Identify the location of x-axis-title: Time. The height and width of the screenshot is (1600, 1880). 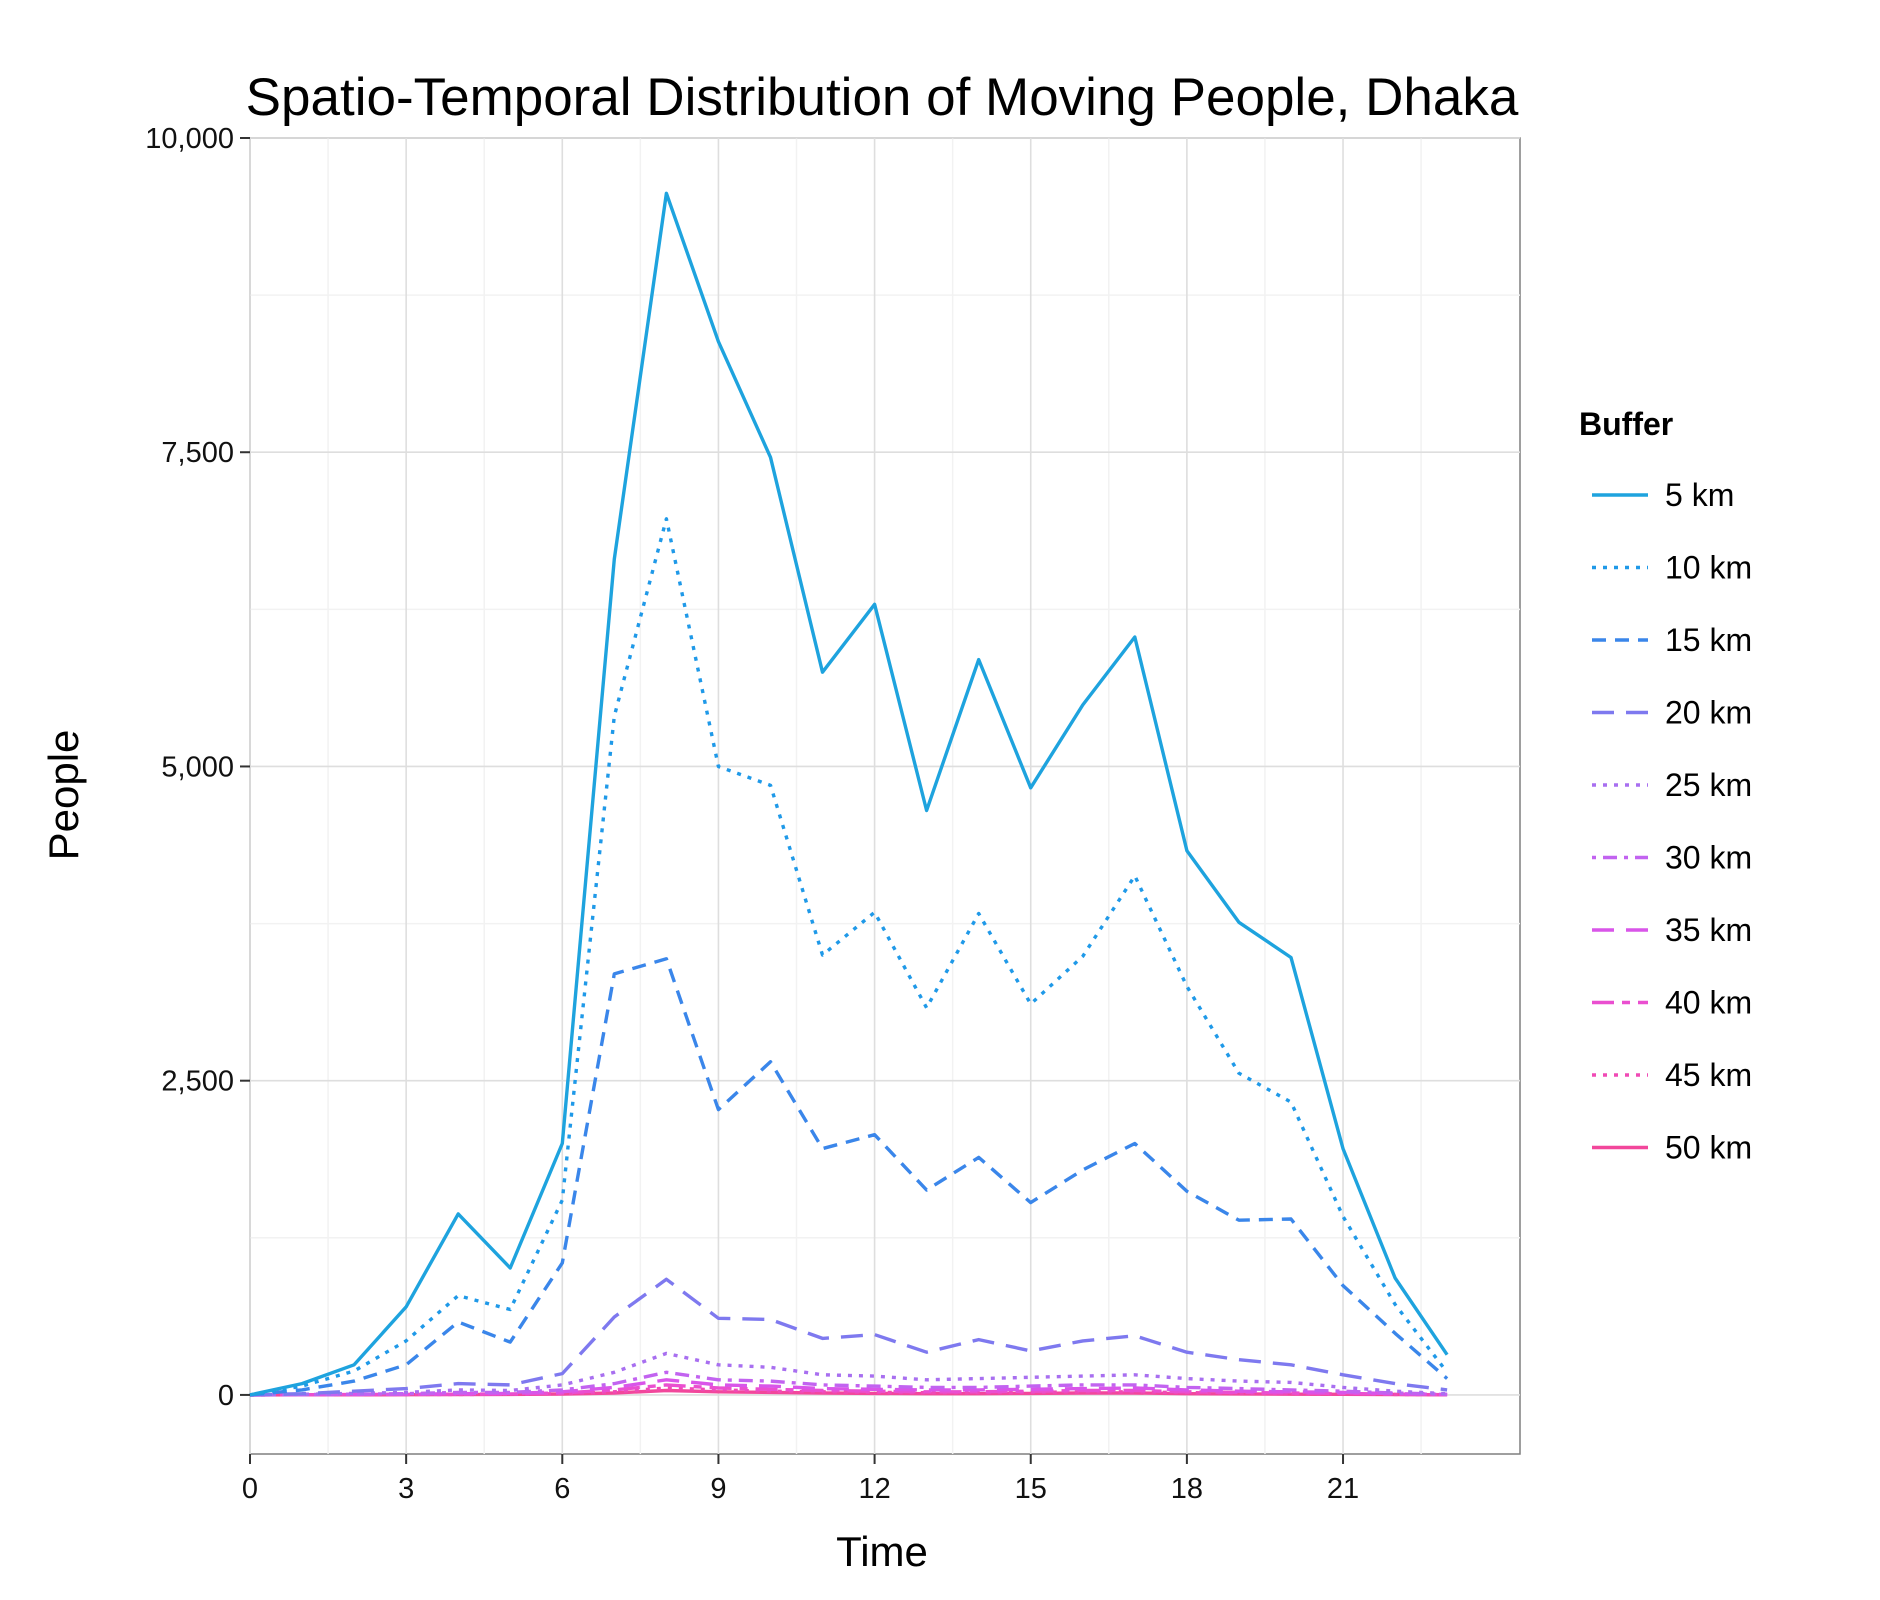
(882, 1551).